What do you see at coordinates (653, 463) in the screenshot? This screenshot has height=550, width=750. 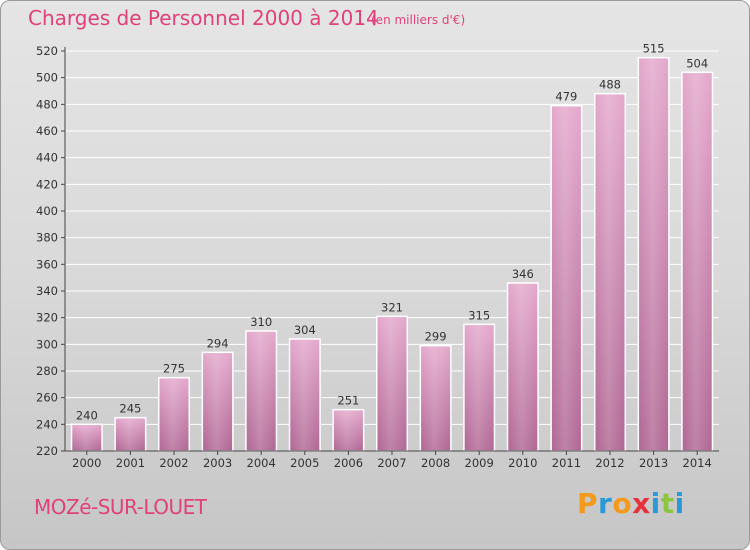 I see `x-tick-label: 2013` at bounding box center [653, 463].